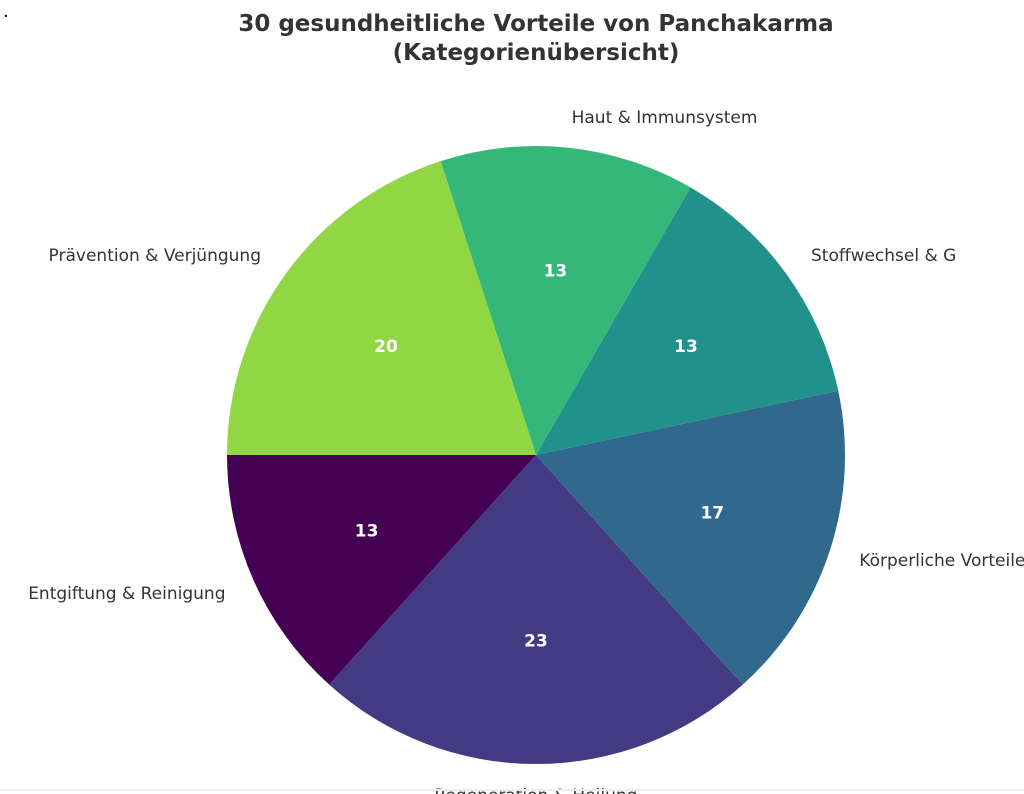 This screenshot has width=1024, height=794. What do you see at coordinates (536, 641) in the screenshot?
I see `slice-value-regeneration-heilung: 23` at bounding box center [536, 641].